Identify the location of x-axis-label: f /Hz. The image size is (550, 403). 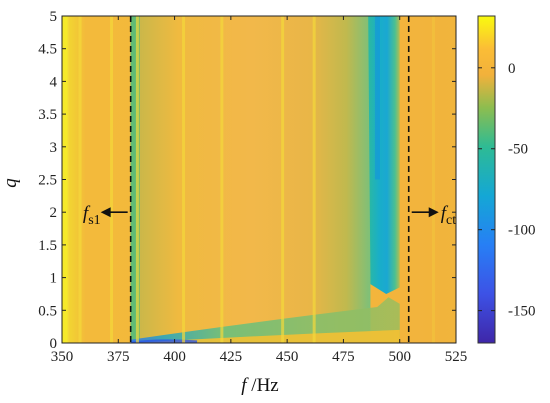
(259, 385).